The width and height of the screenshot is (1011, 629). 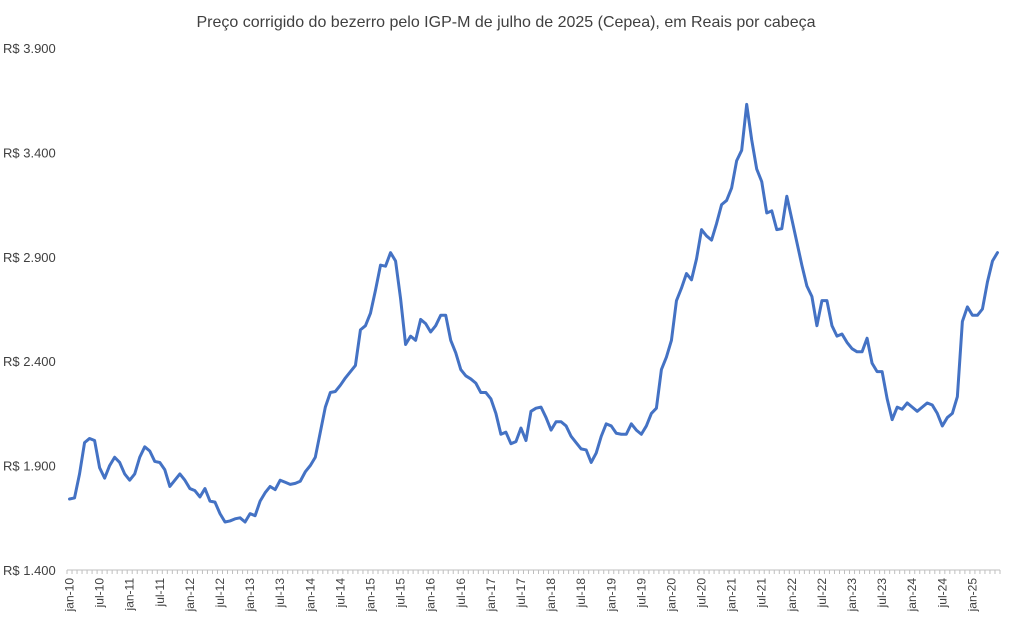 What do you see at coordinates (370, 595) in the screenshot?
I see `x-tick-label: jan-15` at bounding box center [370, 595].